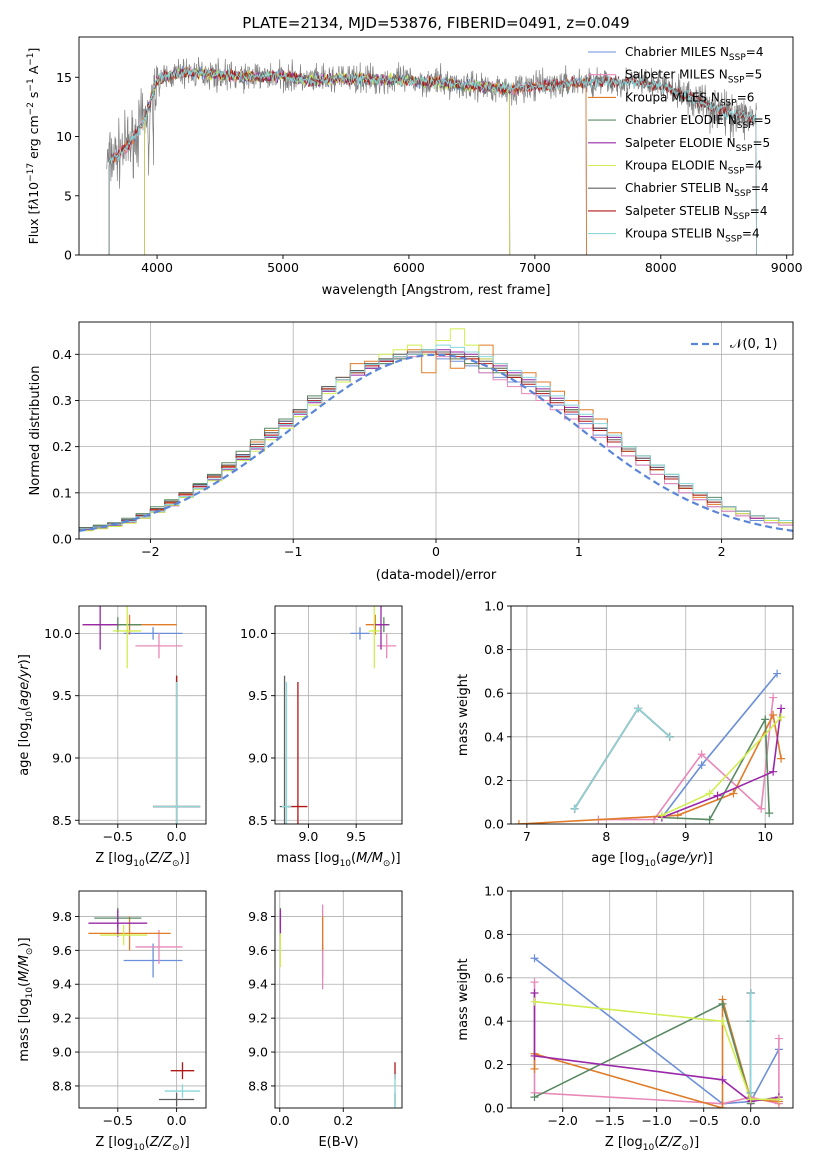  What do you see at coordinates (722, 551) in the screenshot?
I see `x-tick-label: 2` at bounding box center [722, 551].